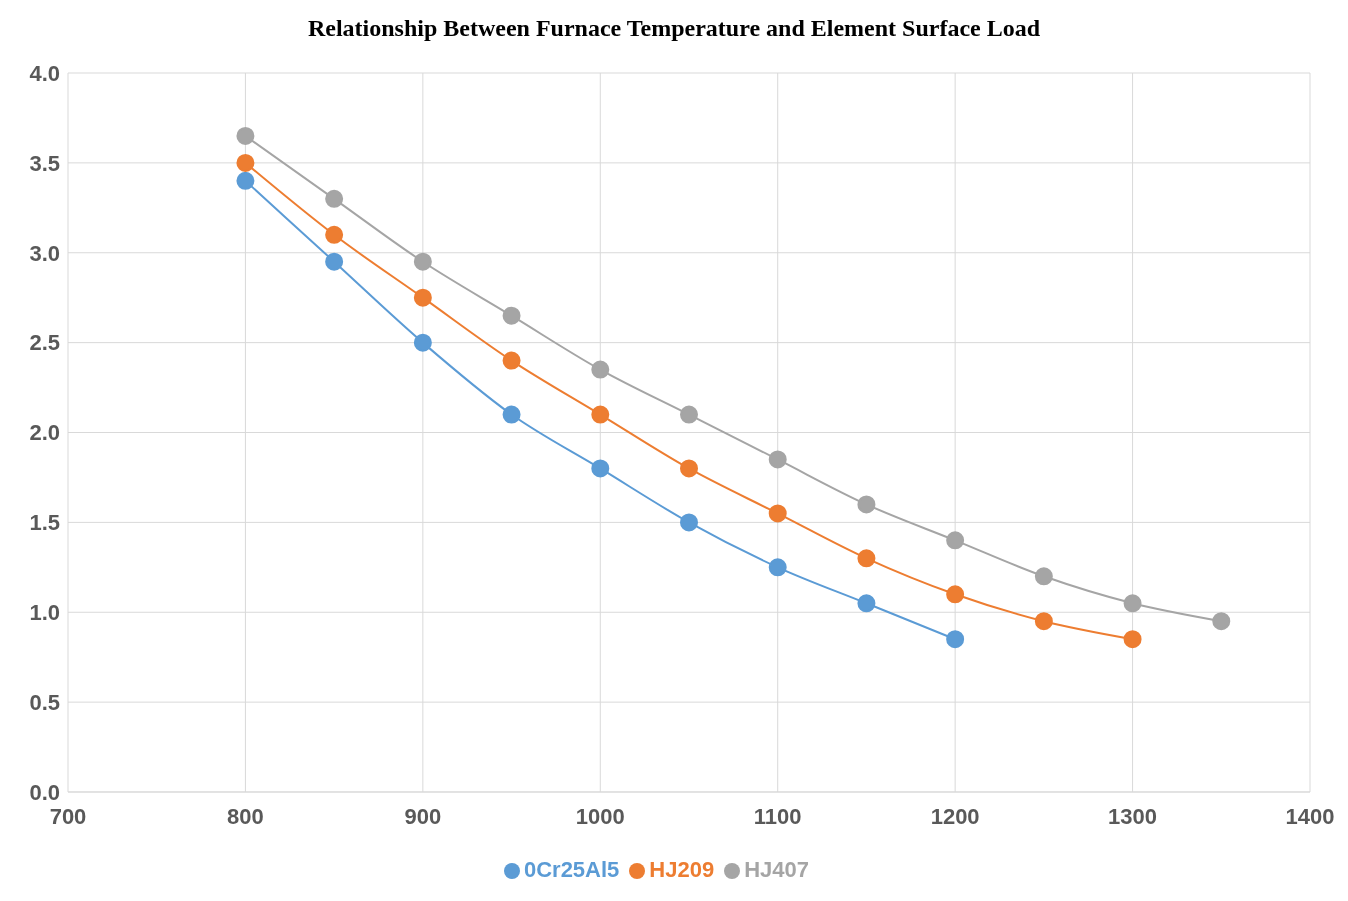  I want to click on x-tick-label: 1200, so click(955, 816).